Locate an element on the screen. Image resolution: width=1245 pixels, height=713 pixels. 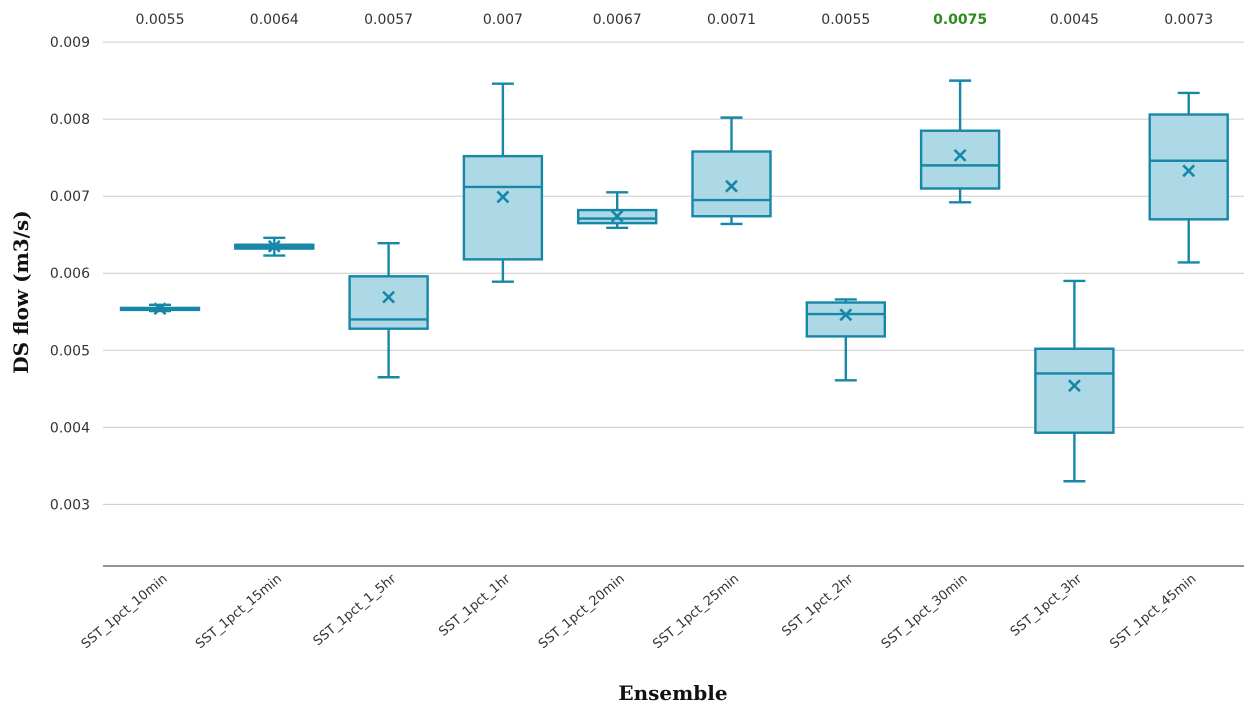
y-axis-title: DS flow (m3/s) is located at coordinates (21, 291).